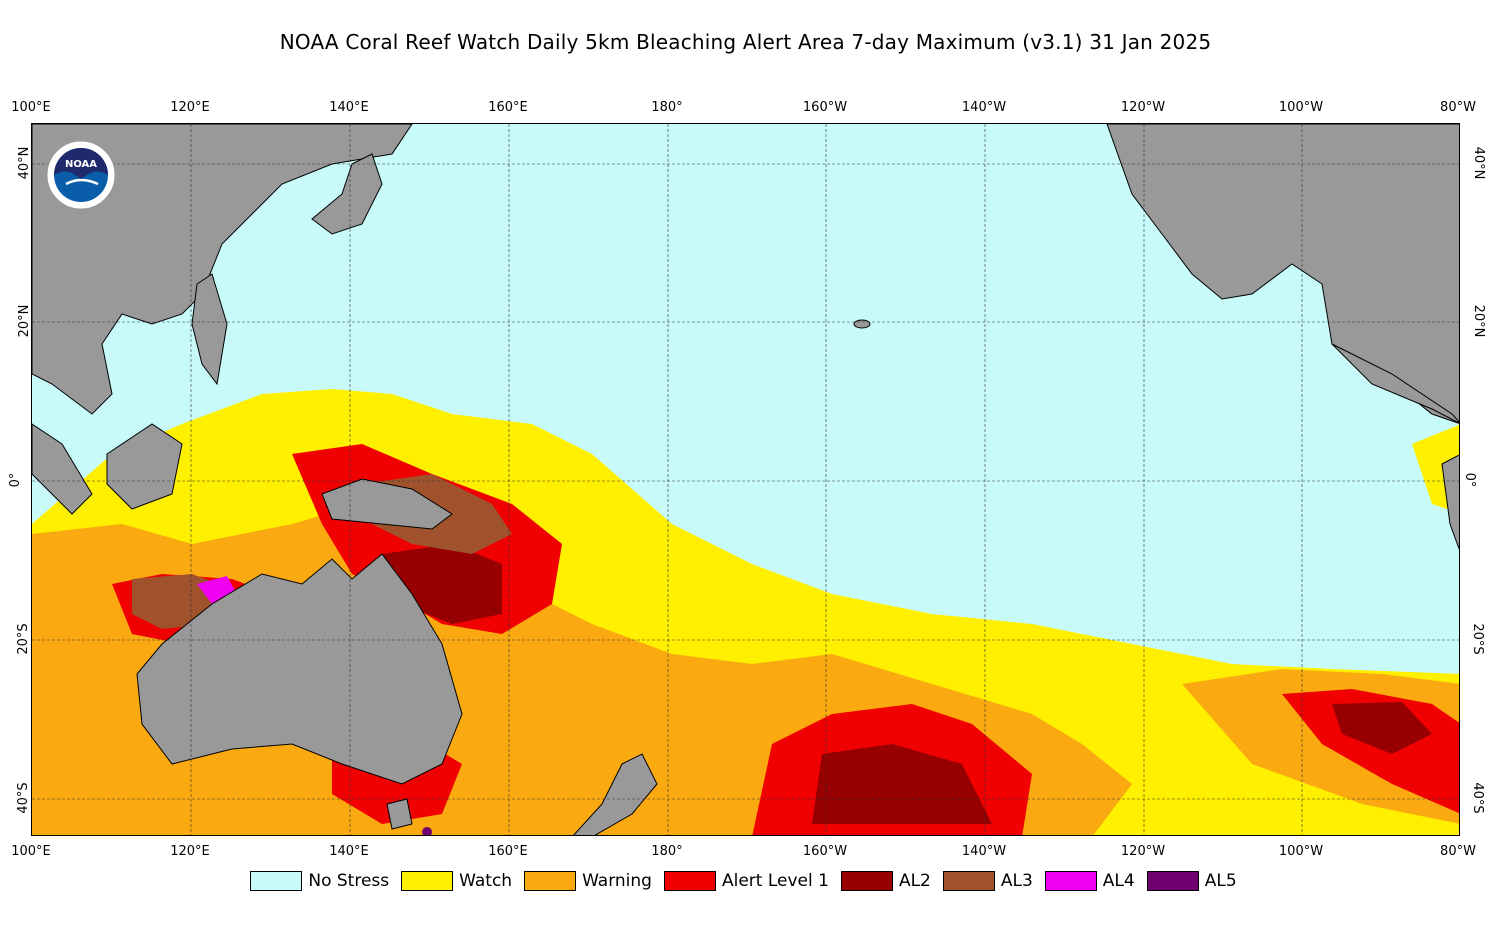 This screenshot has height=944, width=1491. Describe the element at coordinates (1172, 881) in the screenshot. I see `legend-swatch-al5` at that location.